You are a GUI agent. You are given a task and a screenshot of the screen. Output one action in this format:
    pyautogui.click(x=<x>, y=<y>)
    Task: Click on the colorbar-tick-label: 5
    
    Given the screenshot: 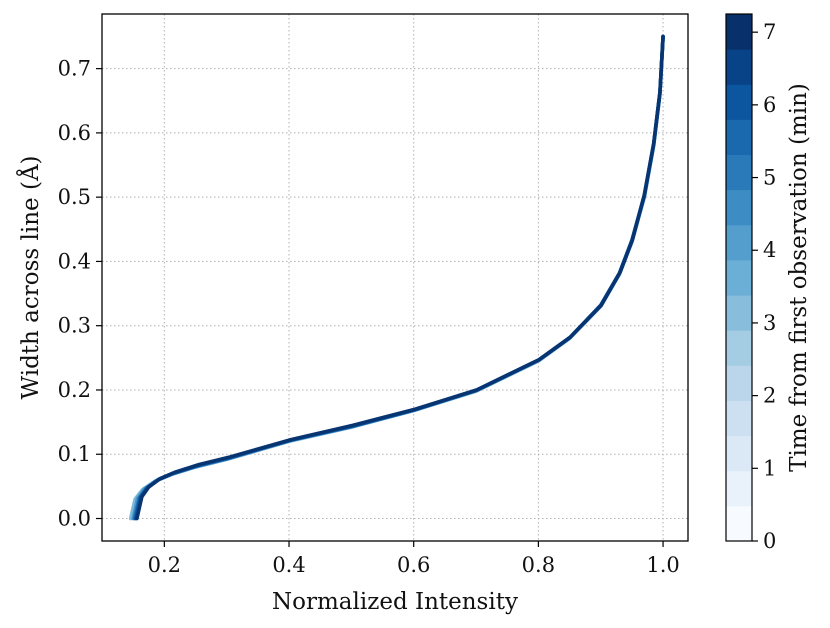 What is the action you would take?
    pyautogui.click(x=769, y=178)
    